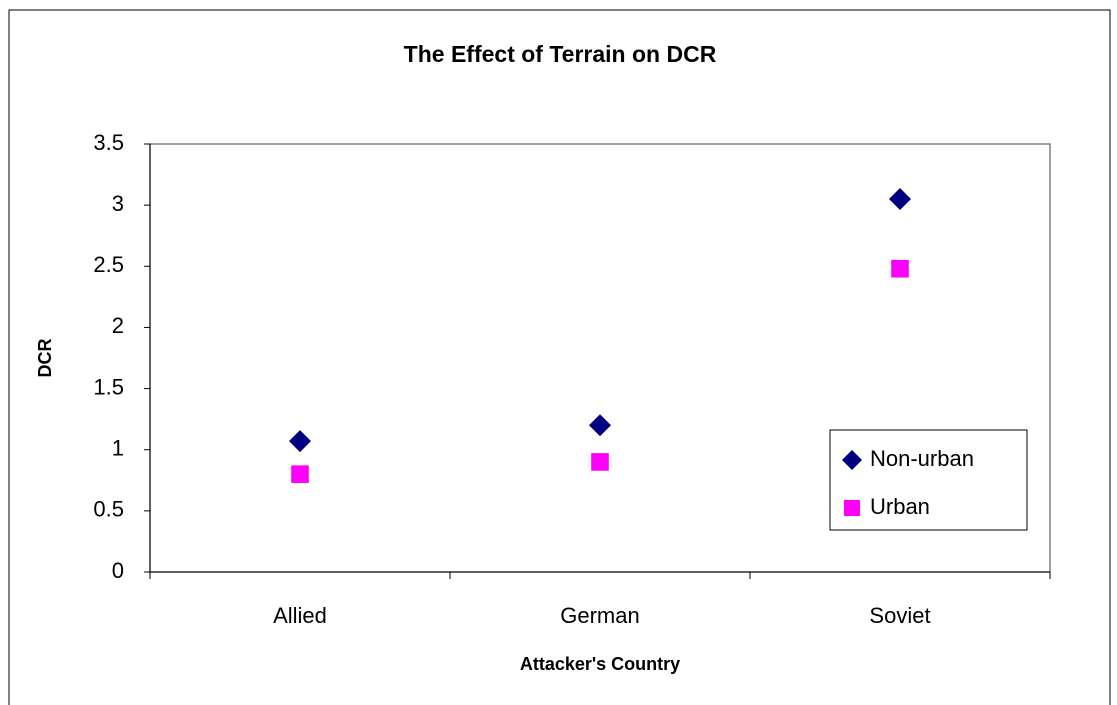  Describe the element at coordinates (108, 142) in the screenshot. I see `y-tick-label: 3.5` at that location.